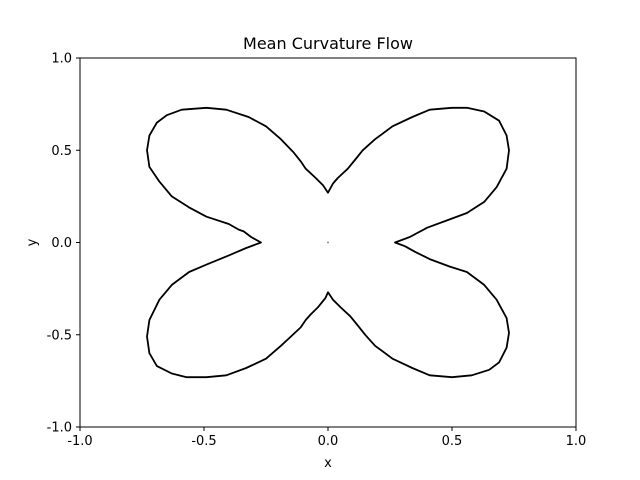 The height and width of the screenshot is (480, 640). Describe the element at coordinates (203, 441) in the screenshot. I see `x-tick-label: -0.5` at that location.